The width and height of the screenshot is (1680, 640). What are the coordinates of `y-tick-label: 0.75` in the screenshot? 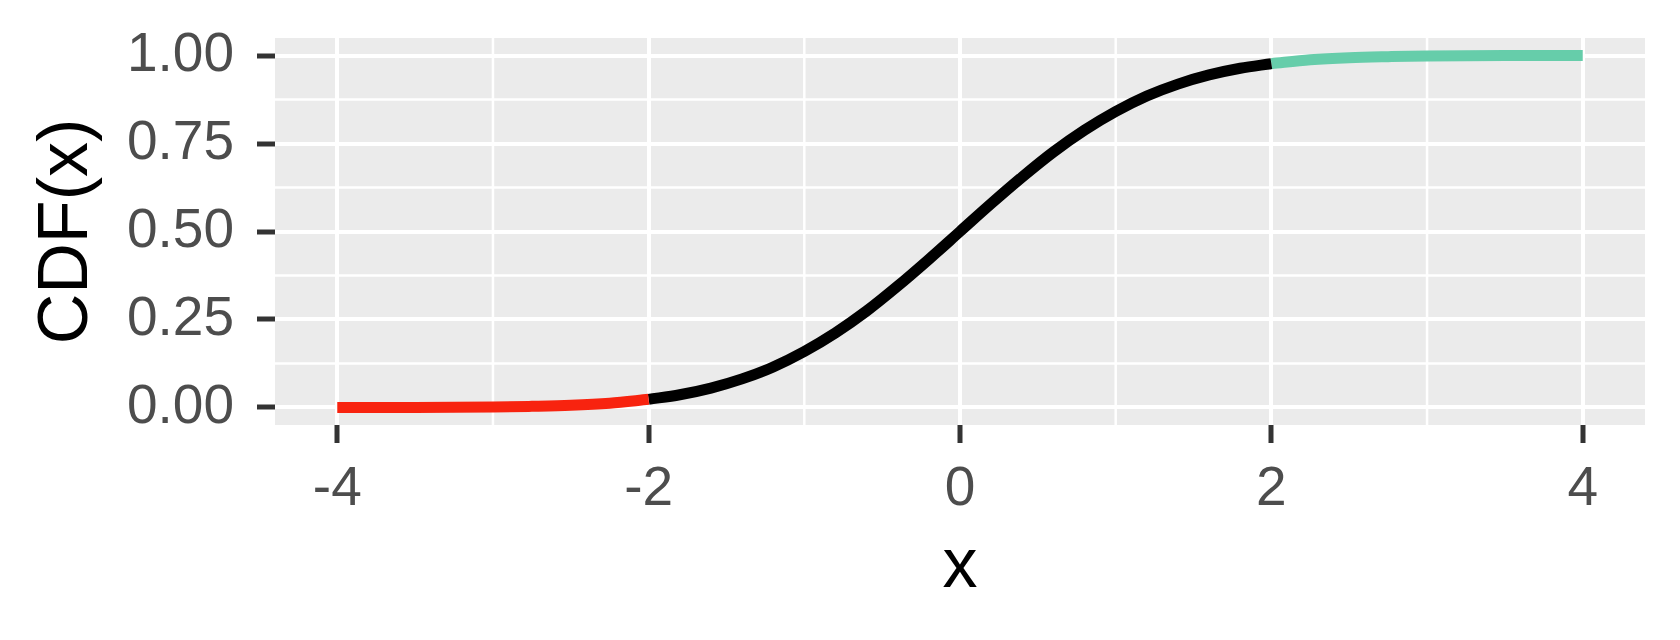 It's located at (180, 139).